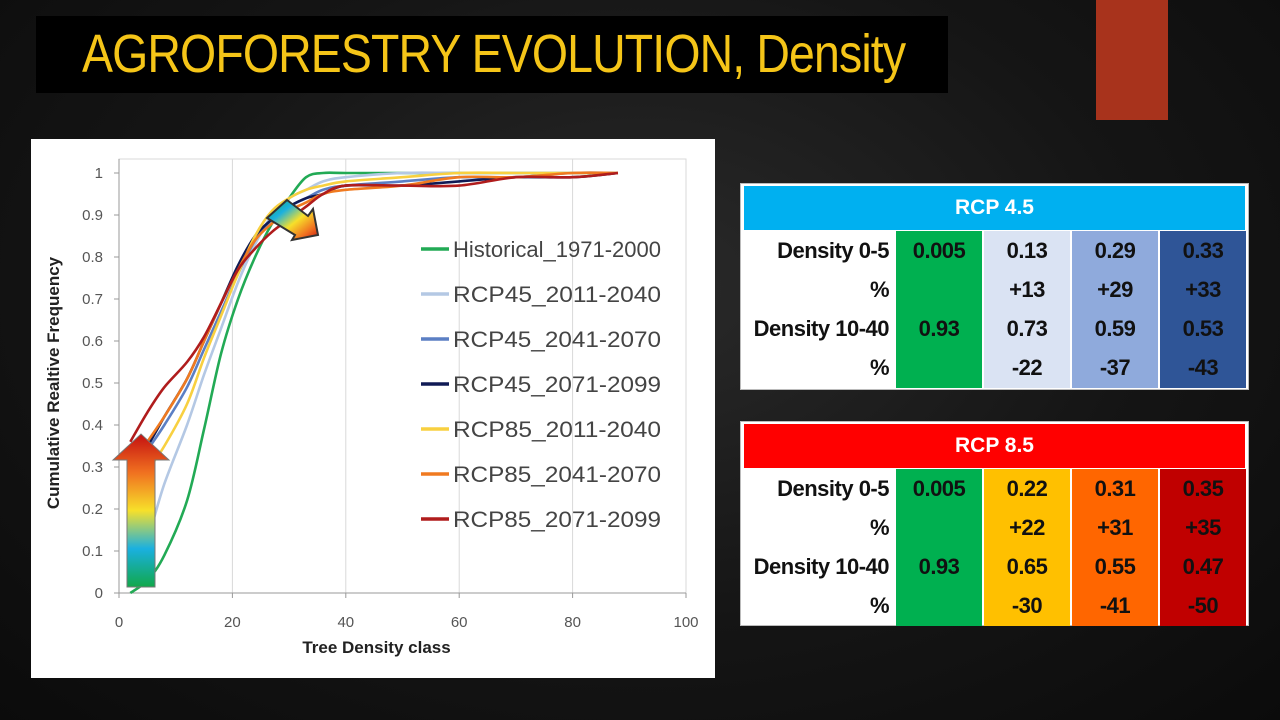 The width and height of the screenshot is (1280, 720). I want to click on y-tick-label: 0.8, so click(92, 257).